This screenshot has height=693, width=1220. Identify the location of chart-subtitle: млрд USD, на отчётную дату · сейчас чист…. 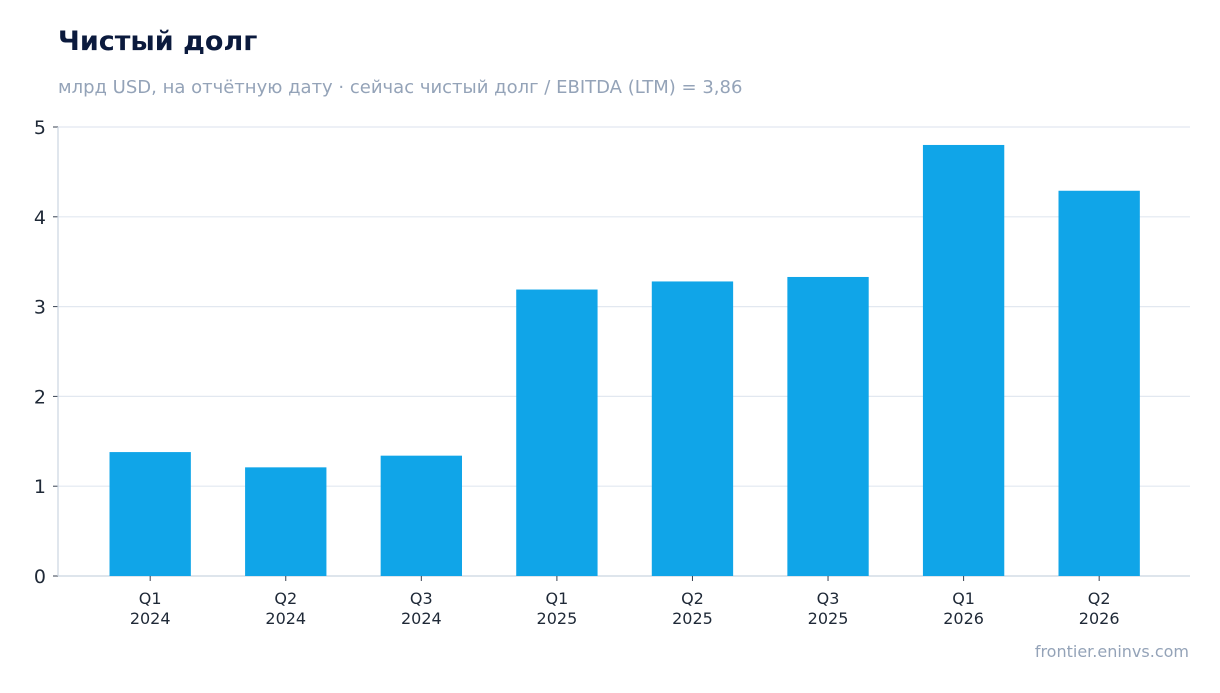
(400, 87).